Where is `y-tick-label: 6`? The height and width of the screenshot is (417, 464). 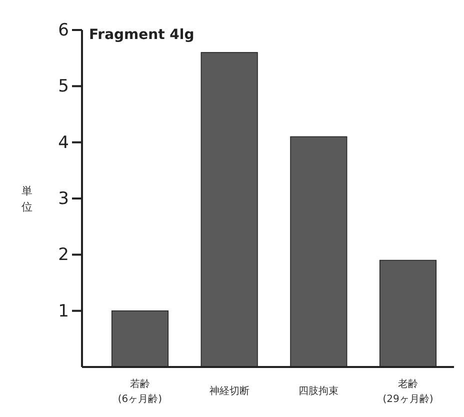
y-tick-label: 6 is located at coordinates (63, 30).